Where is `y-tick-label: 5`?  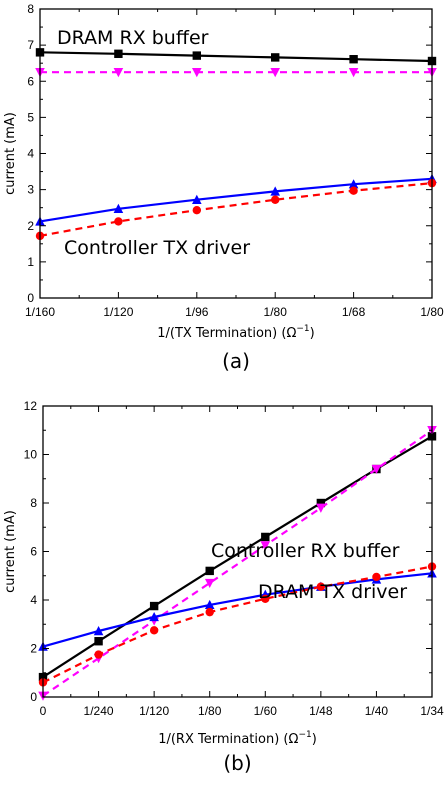
y-tick-label: 5 is located at coordinates (30, 117).